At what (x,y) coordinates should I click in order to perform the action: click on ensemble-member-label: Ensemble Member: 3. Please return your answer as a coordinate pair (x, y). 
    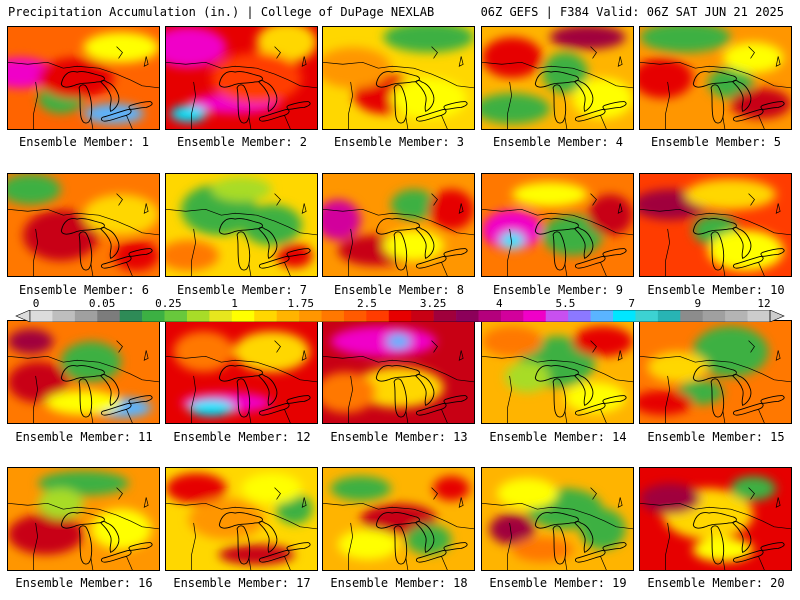
    Looking at the image, I should click on (399, 142).